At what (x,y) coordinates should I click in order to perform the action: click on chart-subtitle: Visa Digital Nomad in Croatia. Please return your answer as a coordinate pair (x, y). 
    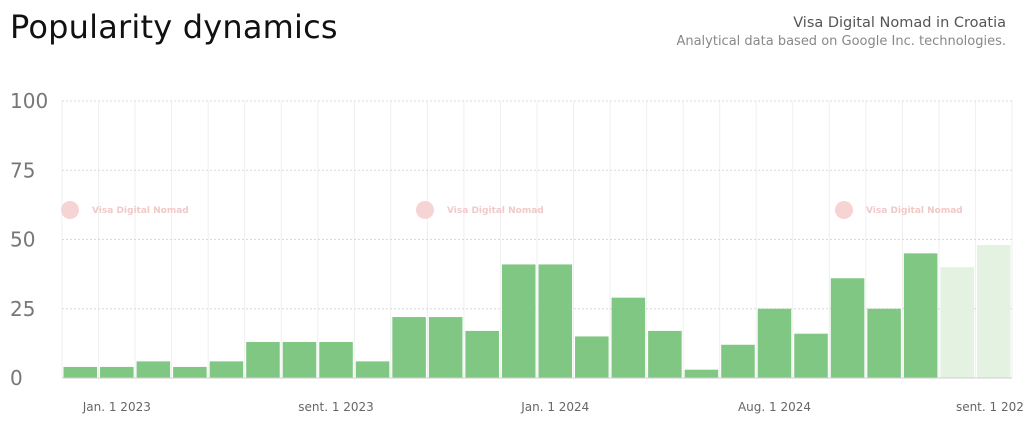
    Looking at the image, I should click on (899, 23).